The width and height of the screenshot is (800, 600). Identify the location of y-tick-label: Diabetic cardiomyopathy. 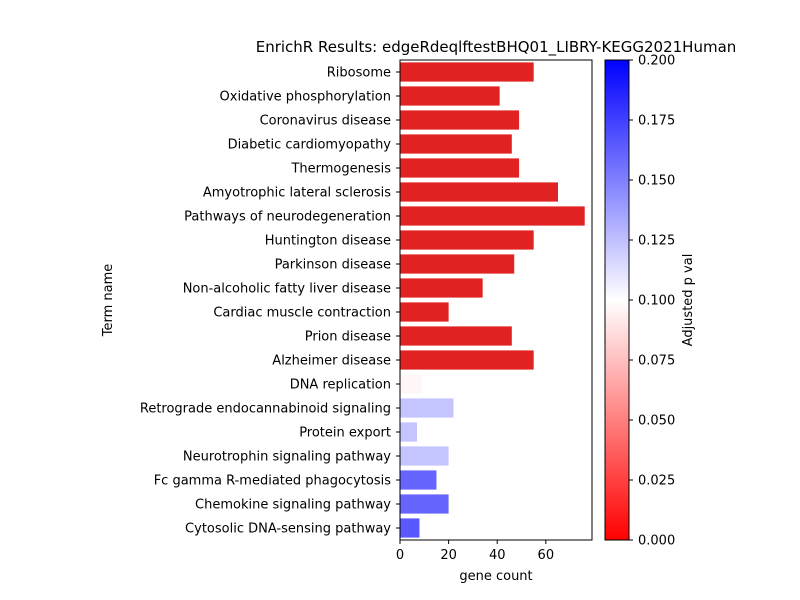
(310, 145).